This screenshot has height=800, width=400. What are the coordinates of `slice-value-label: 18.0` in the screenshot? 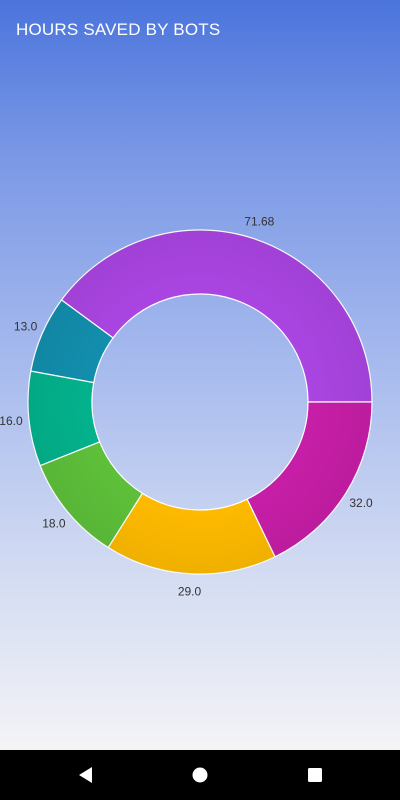 It's located at (54, 523).